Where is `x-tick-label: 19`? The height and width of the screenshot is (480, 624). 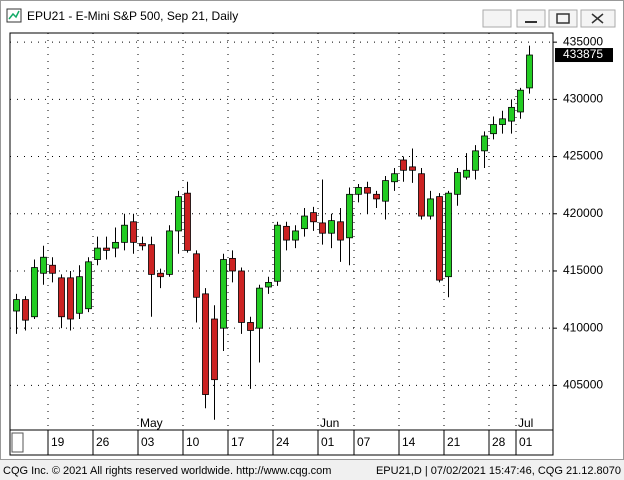
x-tick-label: 19 is located at coordinates (58, 442).